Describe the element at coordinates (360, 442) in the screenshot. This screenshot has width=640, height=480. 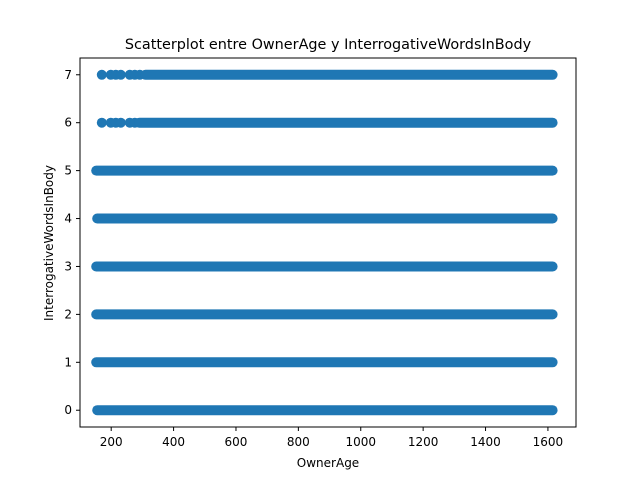
I see `x-tick-label: 1000` at that location.